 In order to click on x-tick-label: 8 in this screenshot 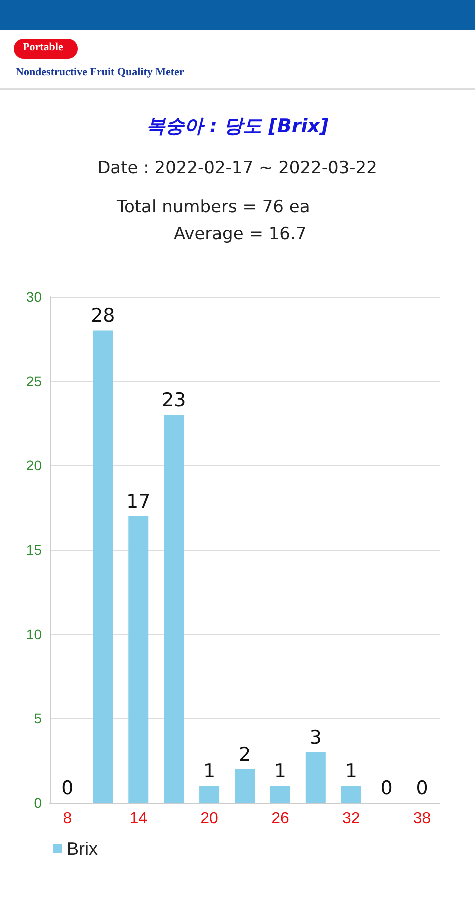, I will do `click(67, 819)`.